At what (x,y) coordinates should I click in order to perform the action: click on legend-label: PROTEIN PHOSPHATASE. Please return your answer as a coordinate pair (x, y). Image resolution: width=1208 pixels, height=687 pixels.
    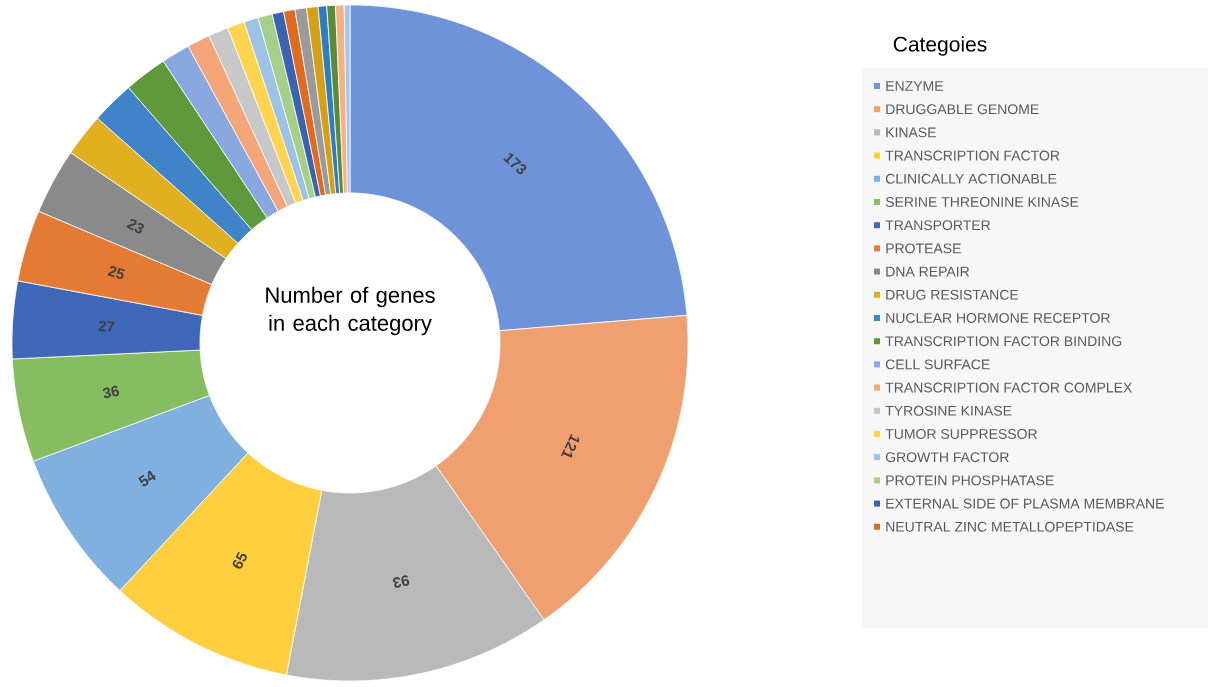
    Looking at the image, I should click on (970, 480).